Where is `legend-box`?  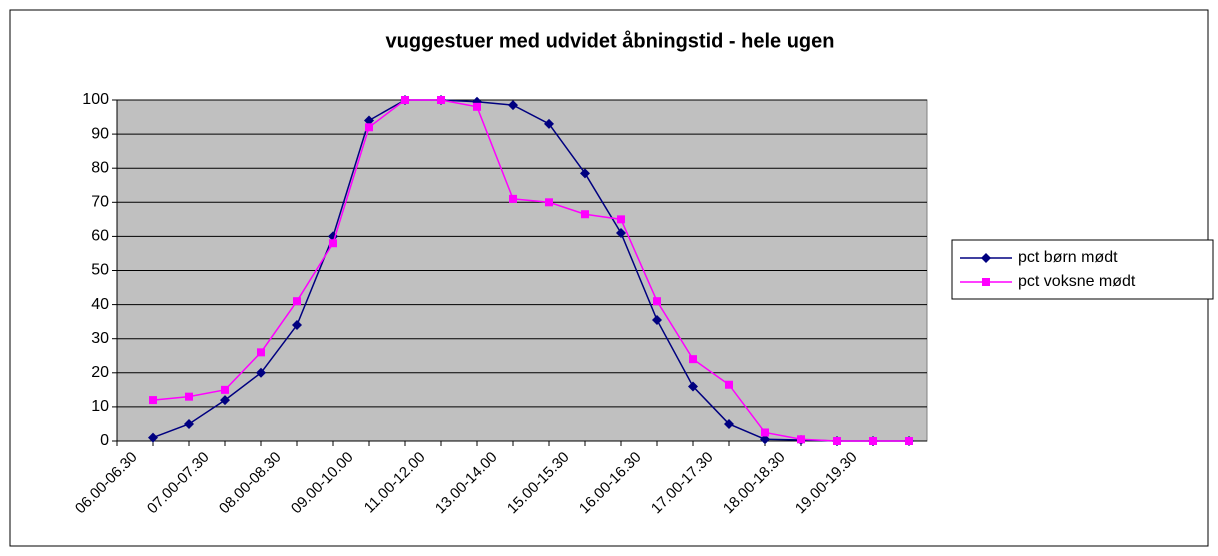 legend-box is located at coordinates (1082, 269).